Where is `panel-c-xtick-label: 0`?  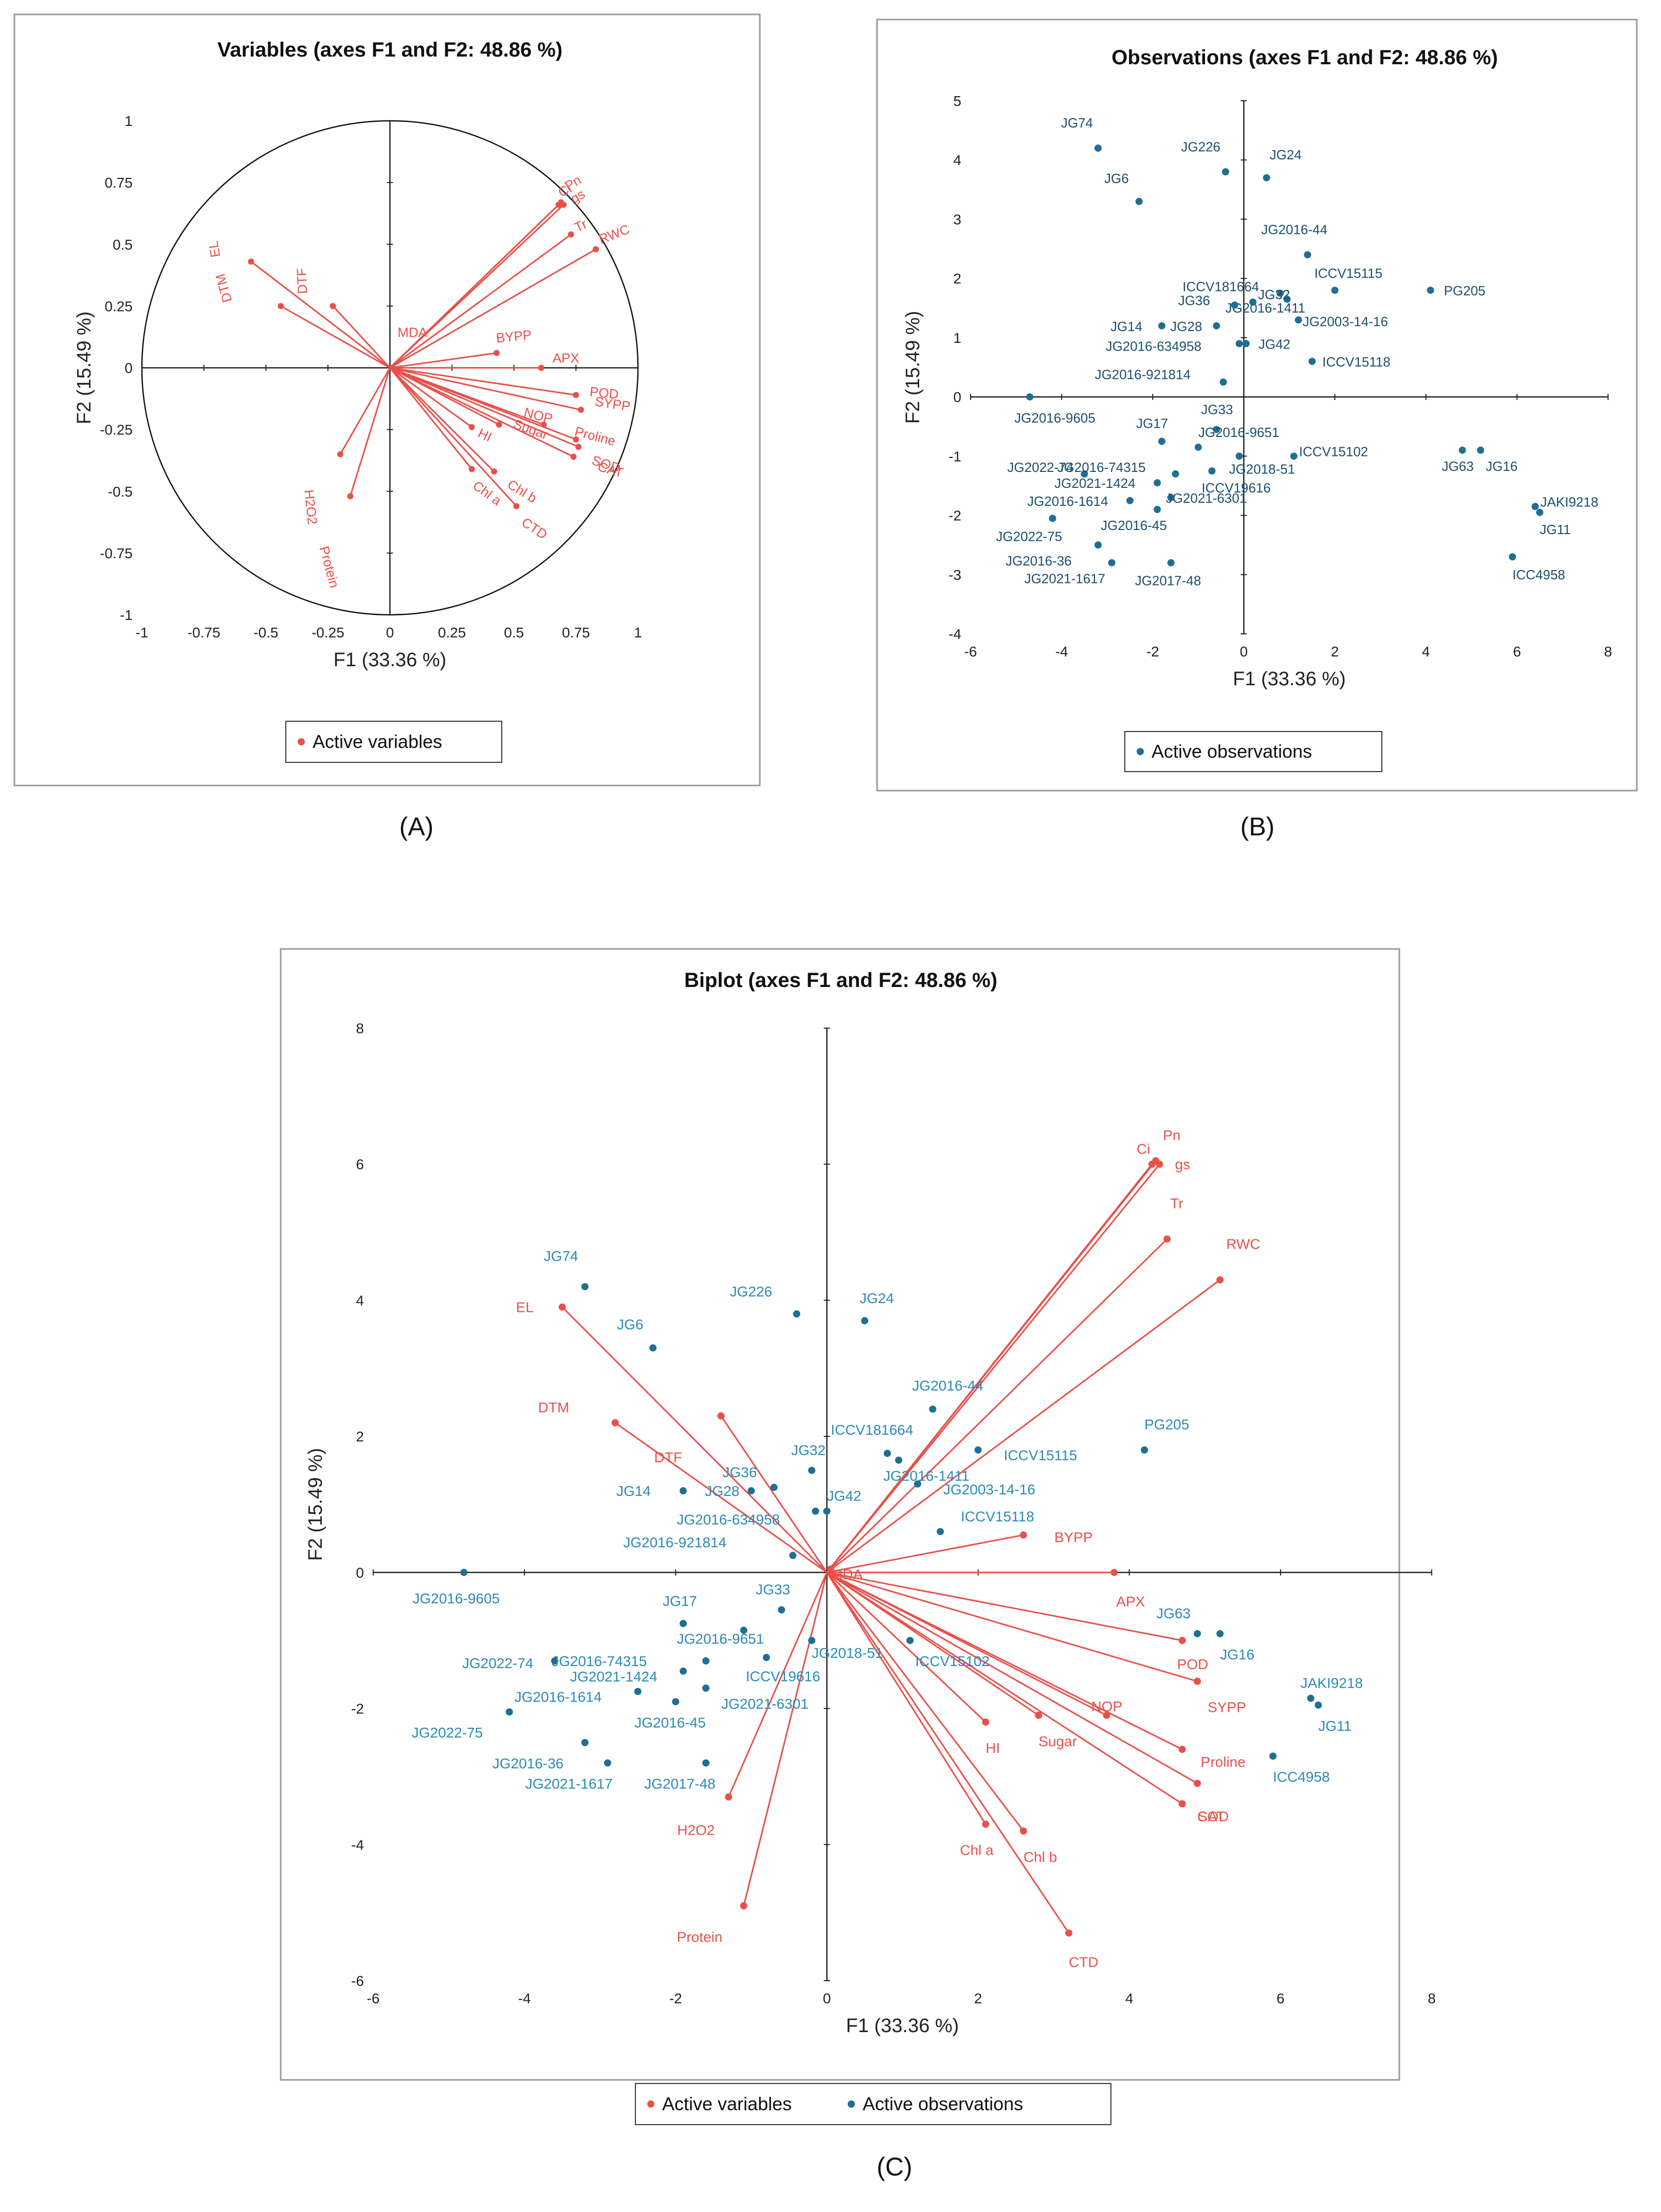 panel-c-xtick-label: 0 is located at coordinates (827, 1998).